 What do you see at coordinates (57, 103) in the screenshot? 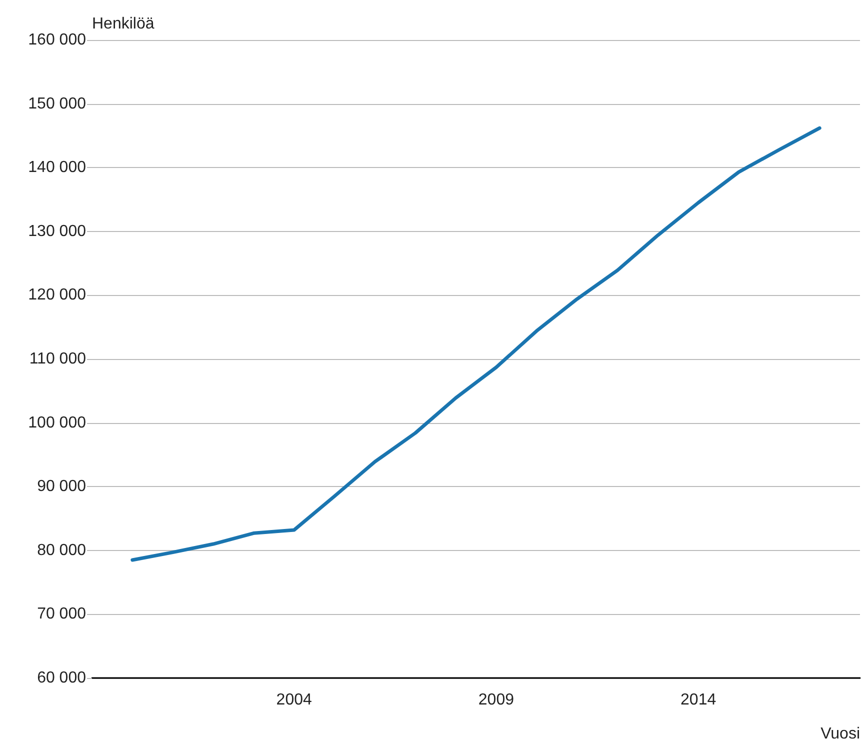
I see `y-tick-label: 150 000` at bounding box center [57, 103].